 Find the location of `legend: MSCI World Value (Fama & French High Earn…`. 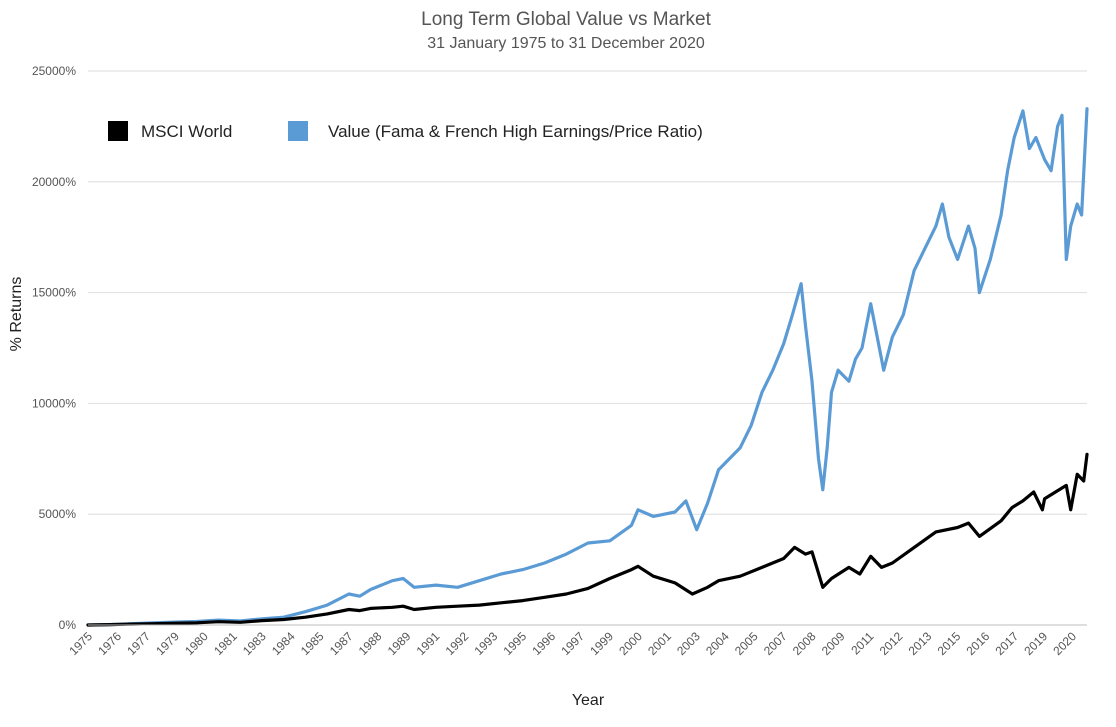

legend: MSCI World Value (Fama & French High Earn… is located at coordinates (405, 131).